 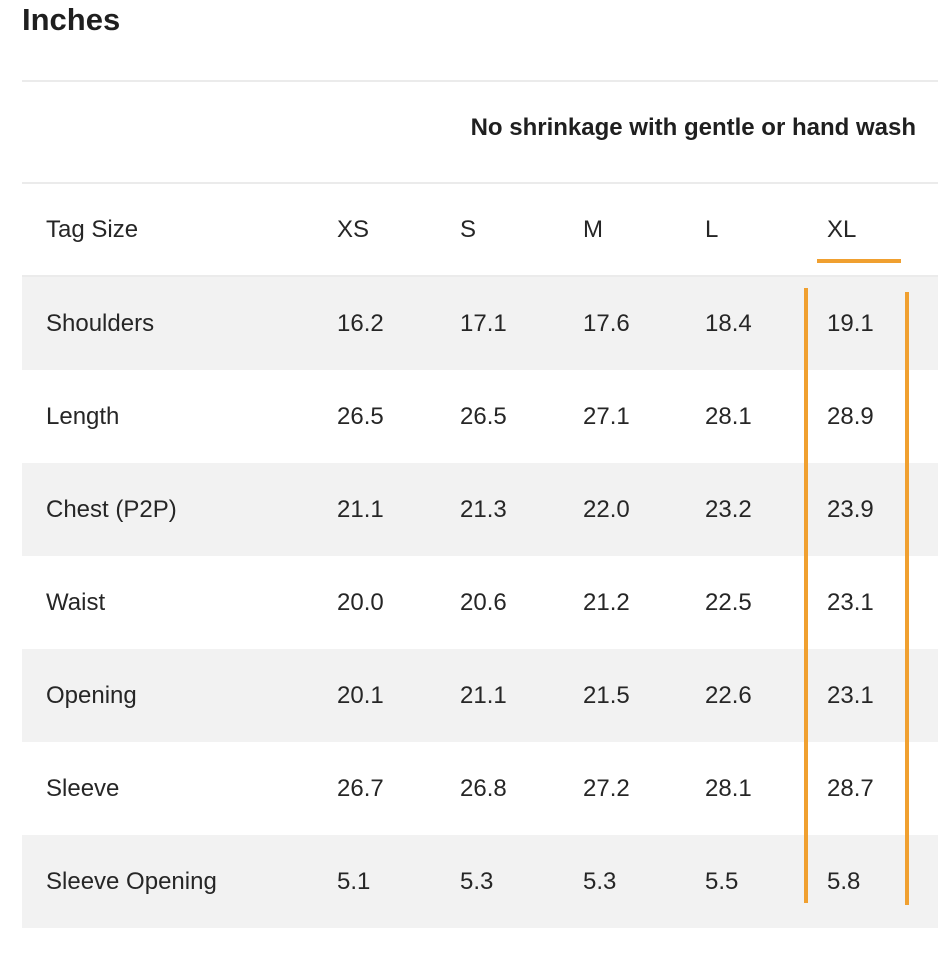 What do you see at coordinates (354, 881) in the screenshot?
I see `table-cell: 5.1` at bounding box center [354, 881].